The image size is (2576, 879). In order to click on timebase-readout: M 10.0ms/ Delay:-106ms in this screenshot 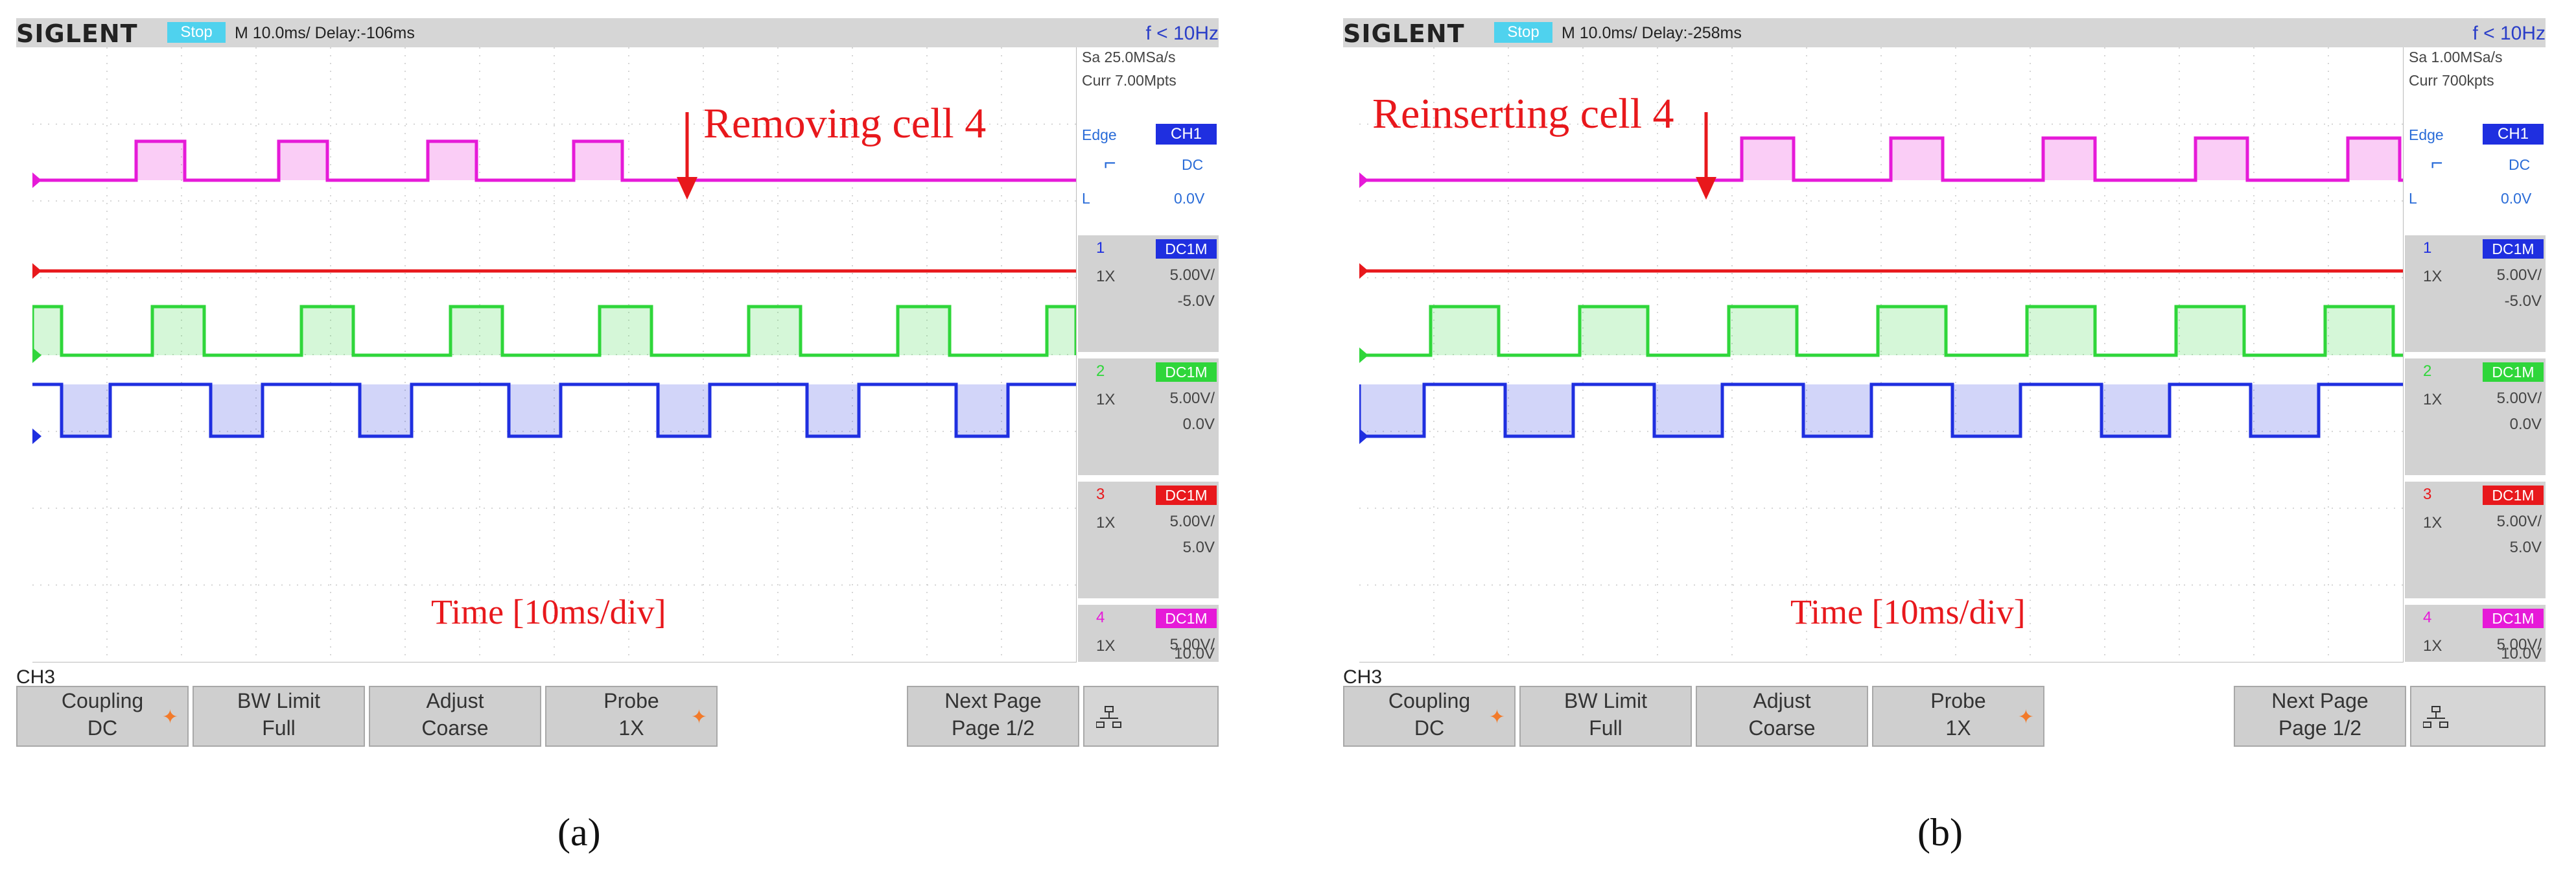, I will do `click(325, 33)`.